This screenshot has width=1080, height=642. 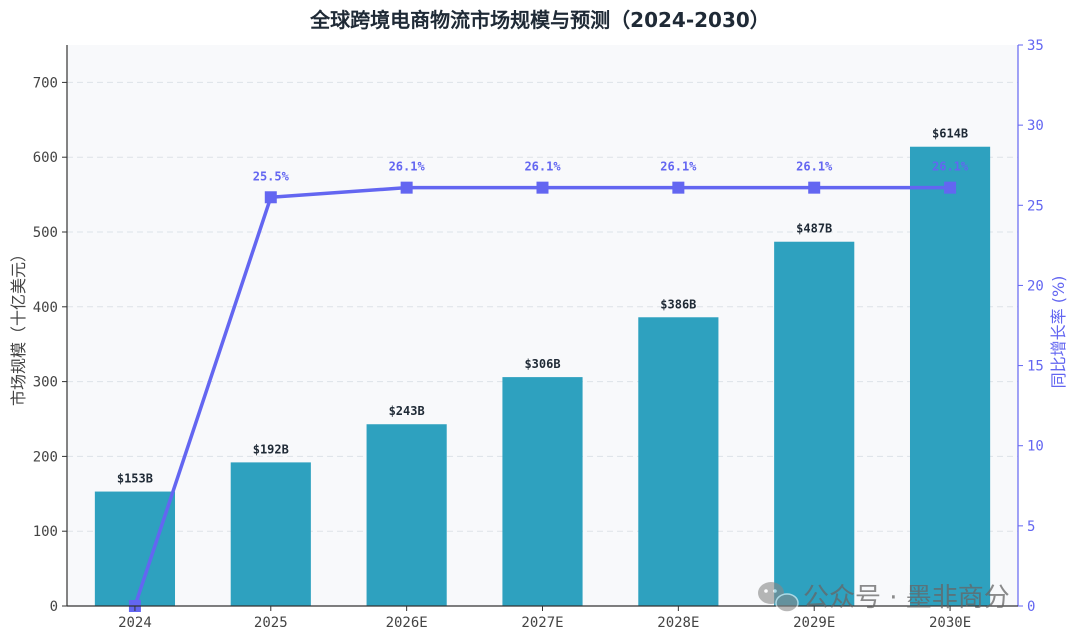 I want to click on x-tick-label: 2029E, so click(x=814, y=623).